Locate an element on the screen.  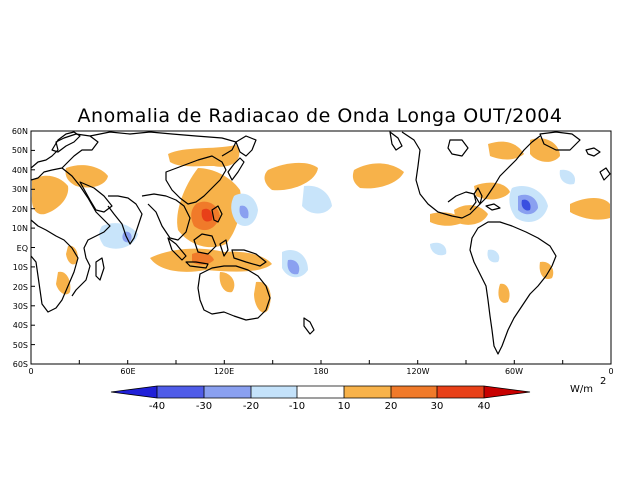
coast-hudson-bay is located at coordinates (458, 148).